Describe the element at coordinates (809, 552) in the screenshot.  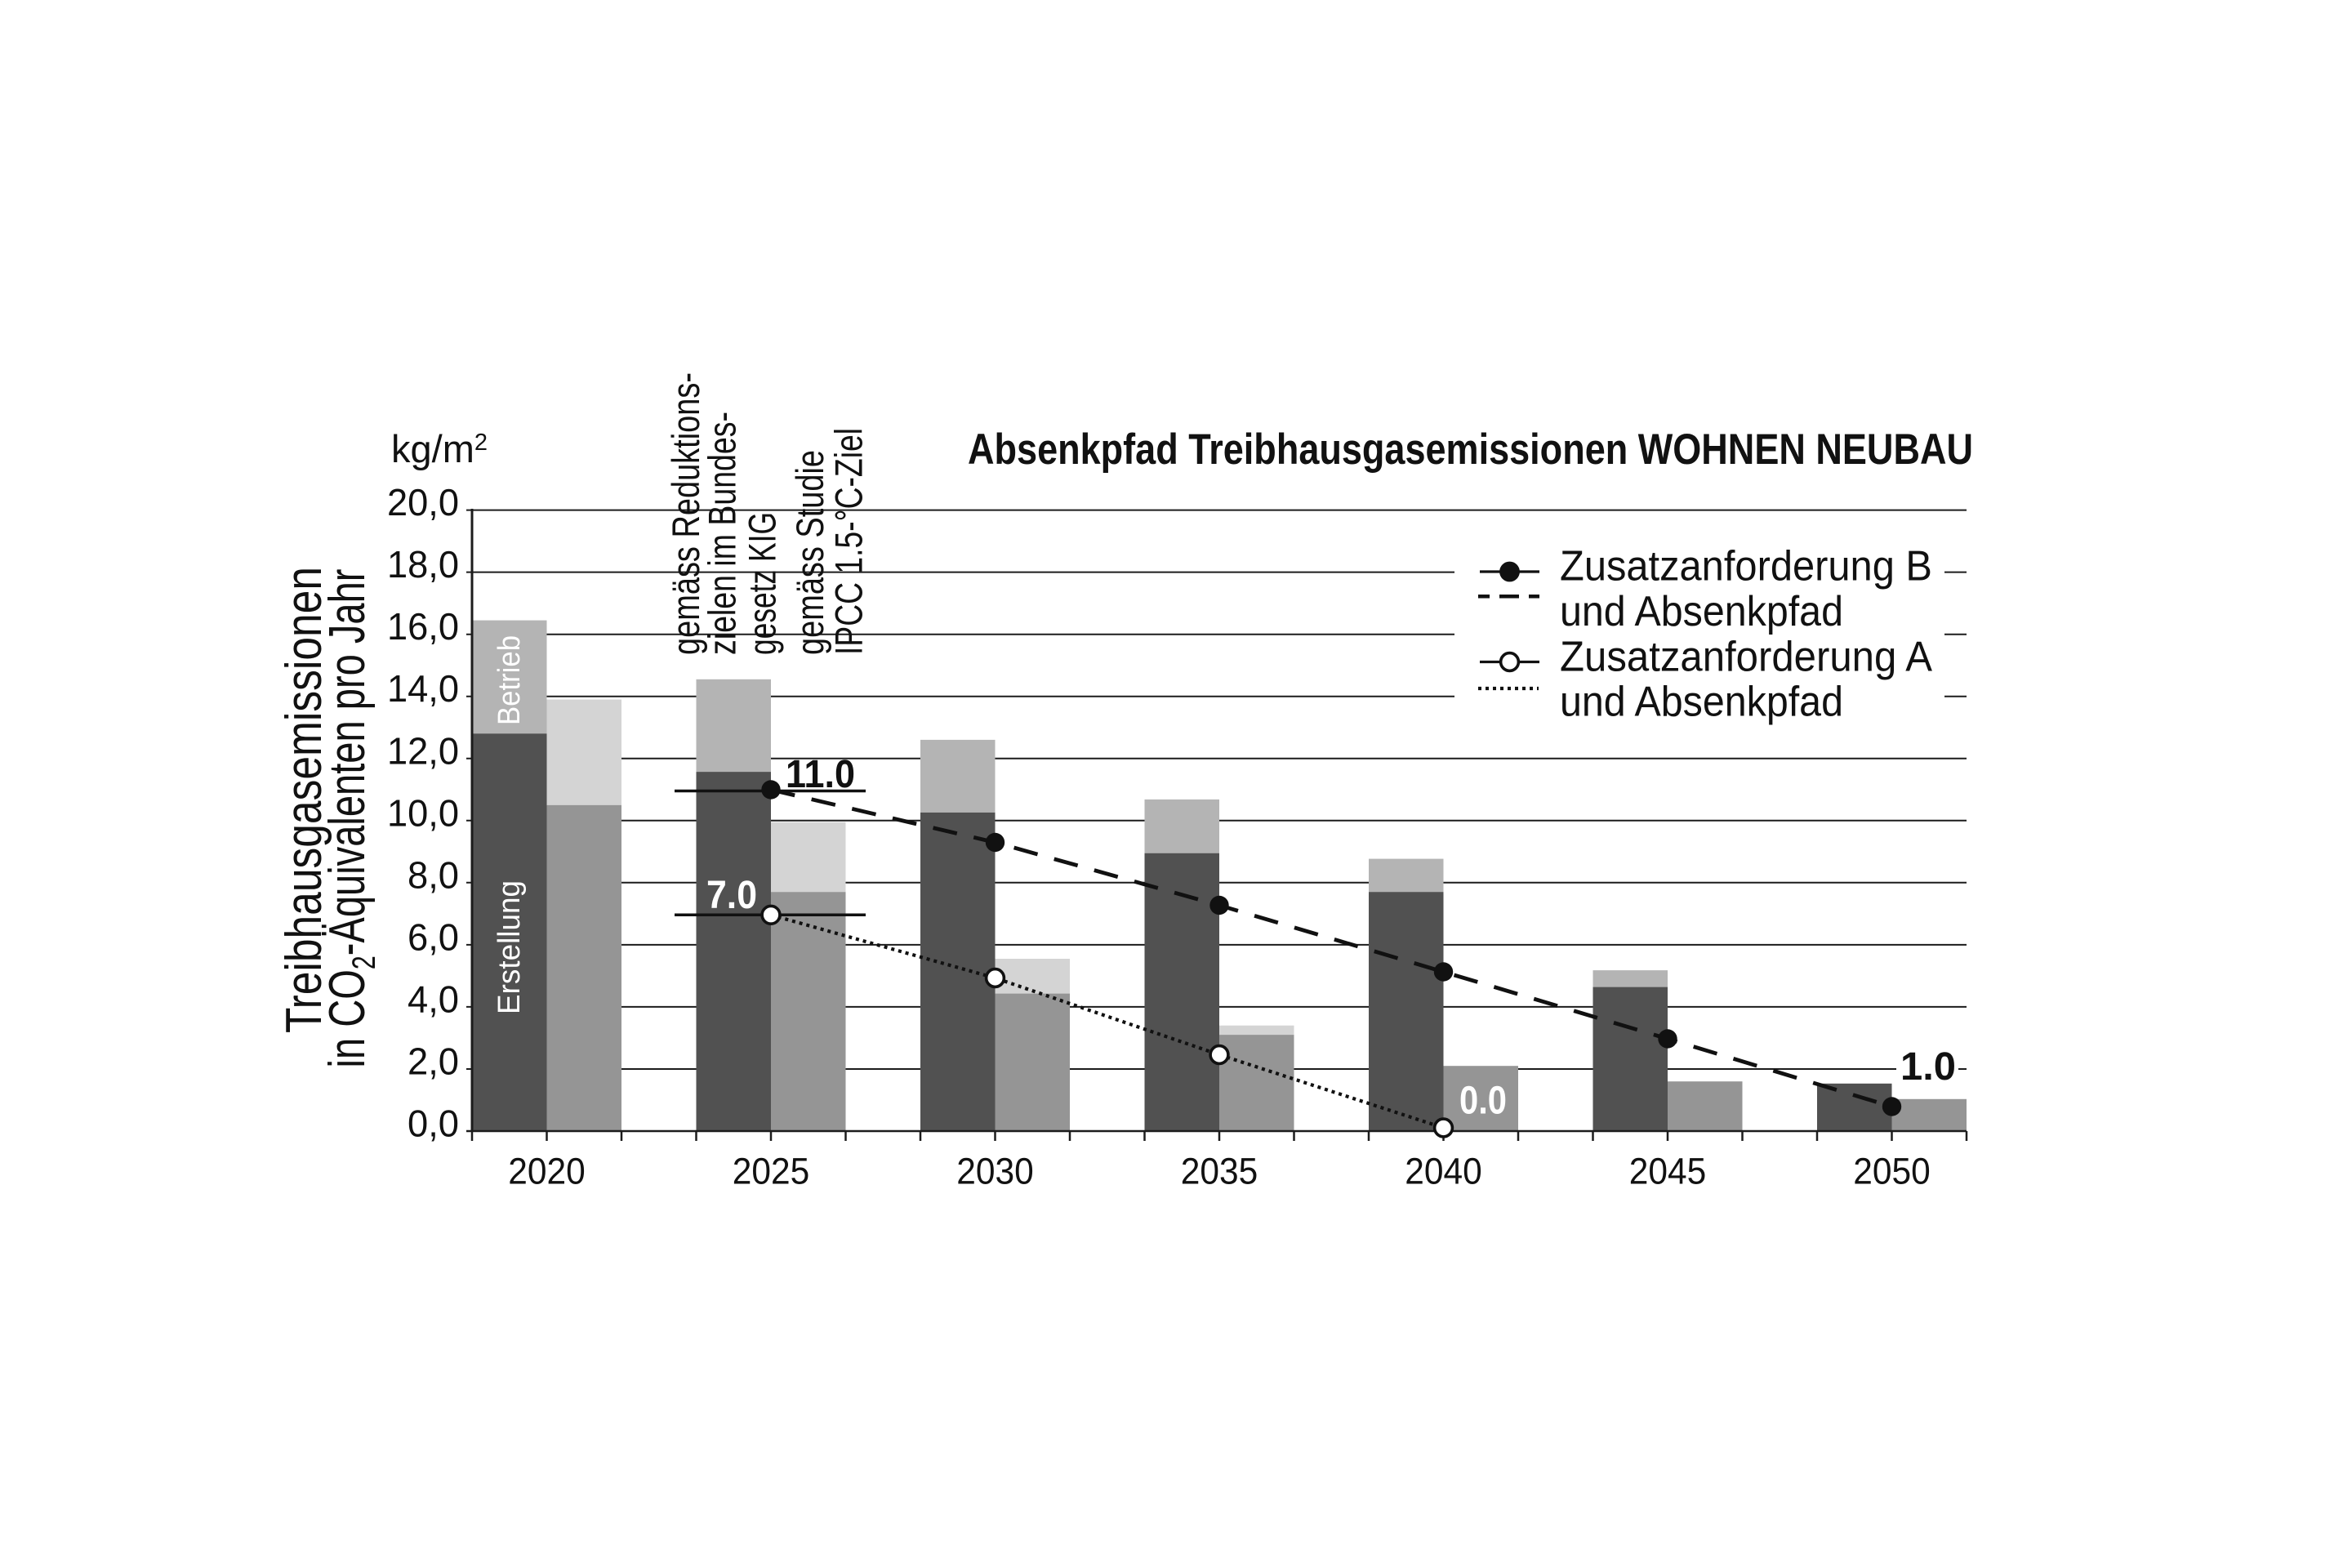
I see `svg-text: gemäss Studie` at that location.